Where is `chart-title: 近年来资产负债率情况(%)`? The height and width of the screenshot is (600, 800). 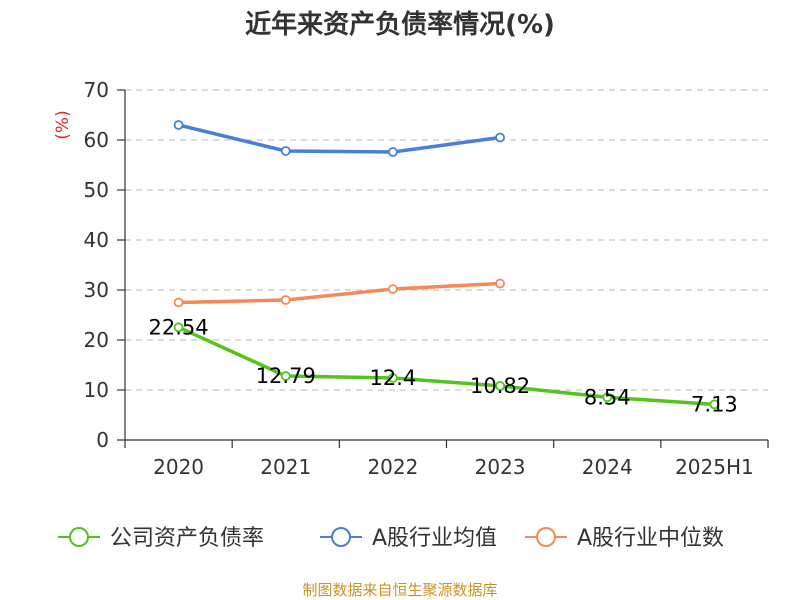 chart-title: 近年来资产负债率情况(%) is located at coordinates (400, 24).